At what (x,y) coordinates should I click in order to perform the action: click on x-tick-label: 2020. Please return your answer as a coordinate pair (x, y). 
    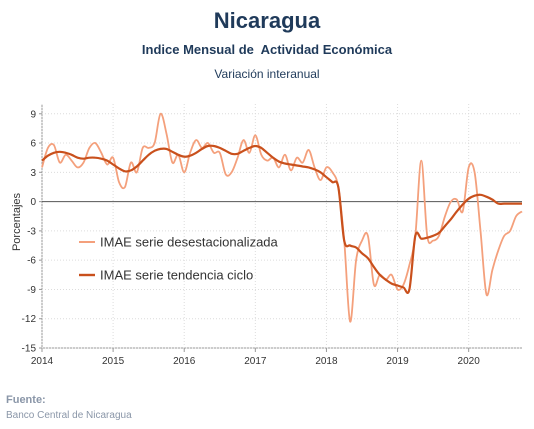
    Looking at the image, I should click on (469, 361).